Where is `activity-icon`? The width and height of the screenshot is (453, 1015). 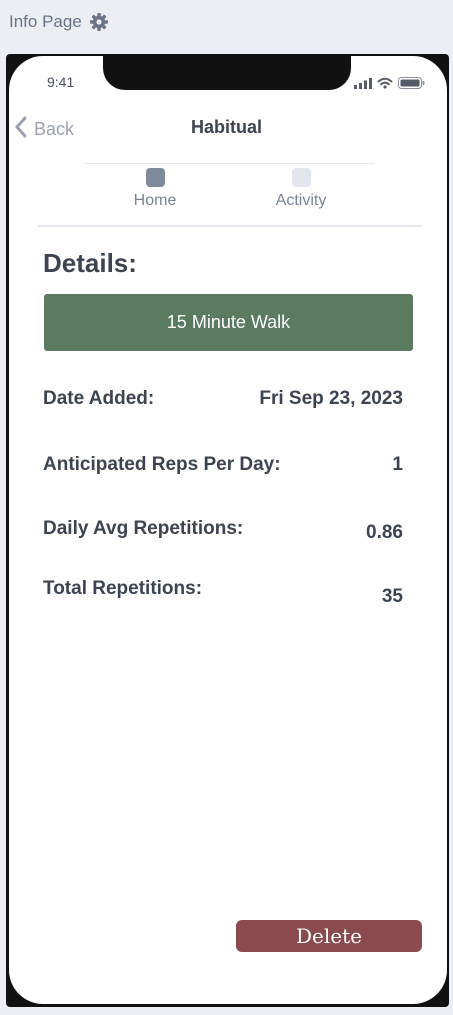
activity-icon is located at coordinates (301, 177).